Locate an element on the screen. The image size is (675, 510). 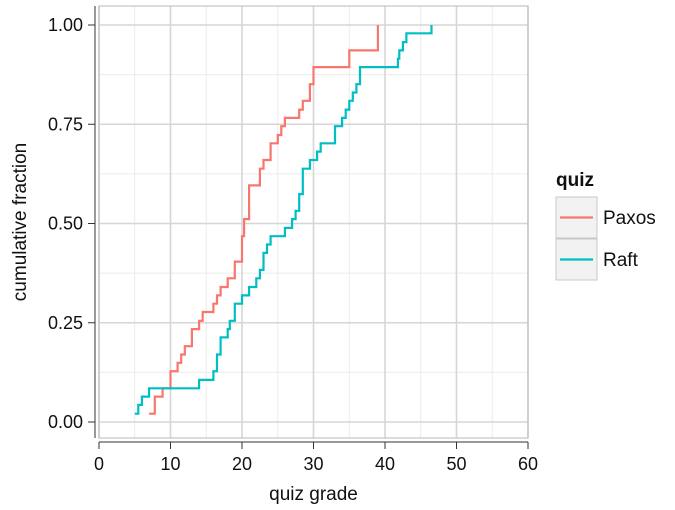
y-axis-ticks: 0.00 0.25 0.50 0.75 1.00 is located at coordinates (71, 223).